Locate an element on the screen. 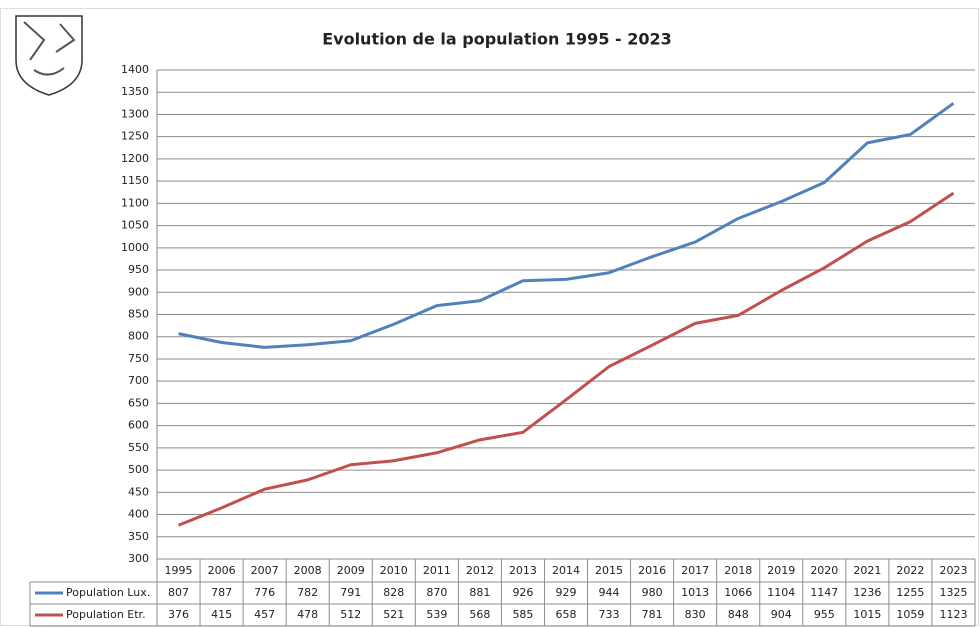 This screenshot has height=627, width=980. x-tick-label: 2022 is located at coordinates (910, 570).